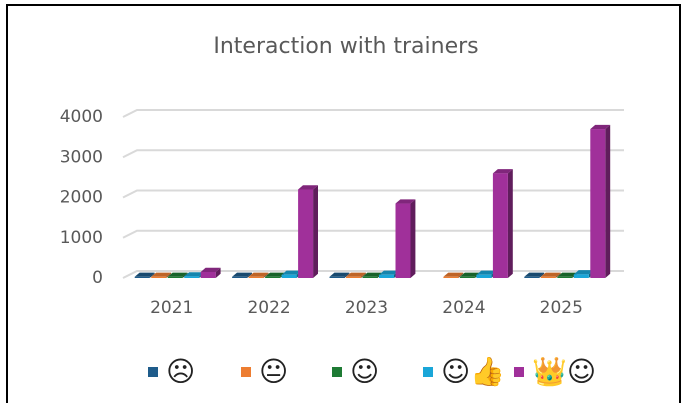 This screenshot has height=403, width=688. What do you see at coordinates (364, 371) in the screenshot?
I see `legend-label: ☺` at bounding box center [364, 371].